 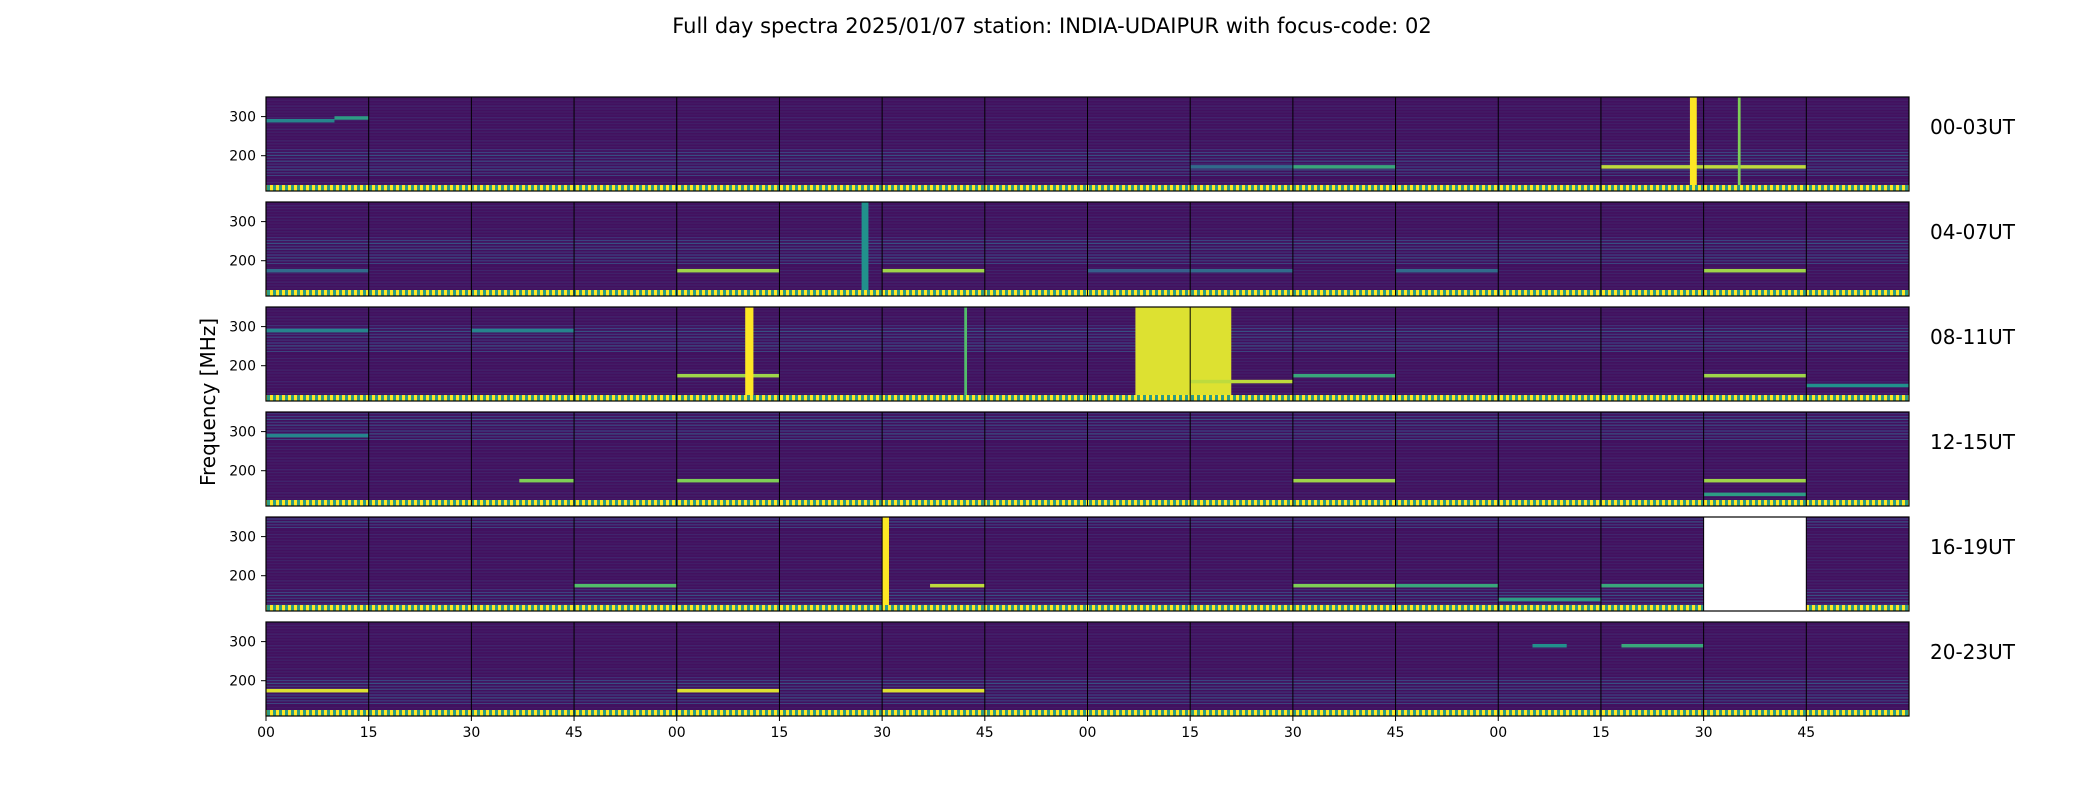 I want to click on spectra-row: 300 200 20-23UT, so click(x=1122, y=669).